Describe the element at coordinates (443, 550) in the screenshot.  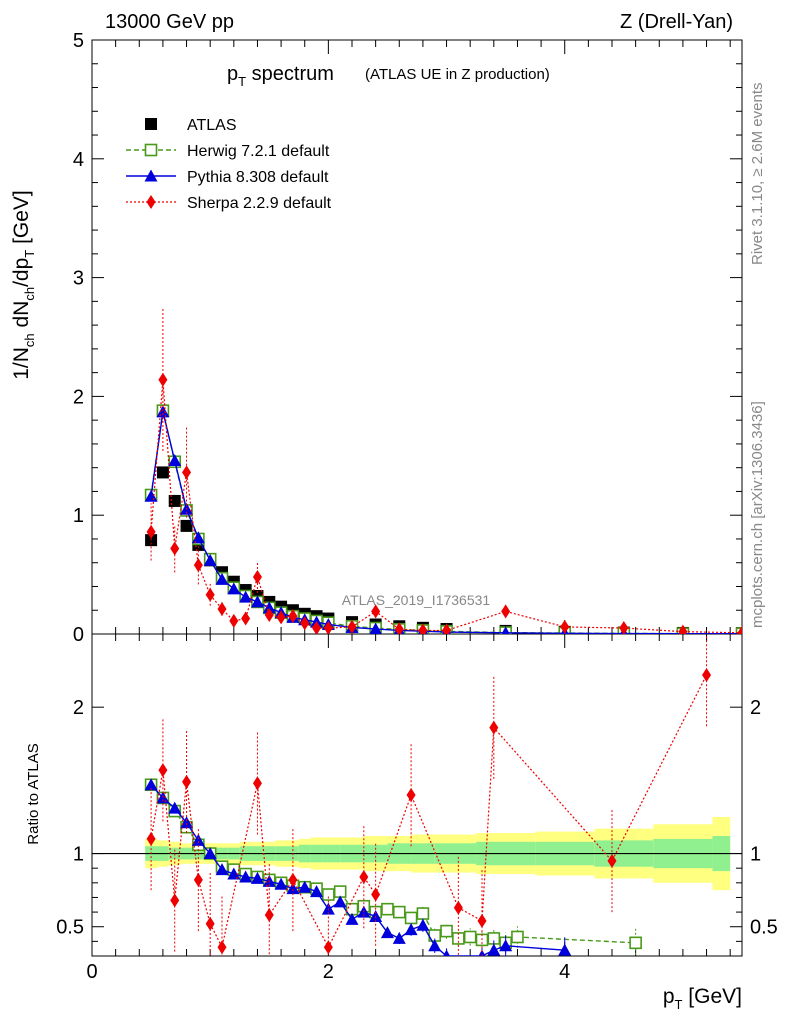
I see `series-atlas` at that location.